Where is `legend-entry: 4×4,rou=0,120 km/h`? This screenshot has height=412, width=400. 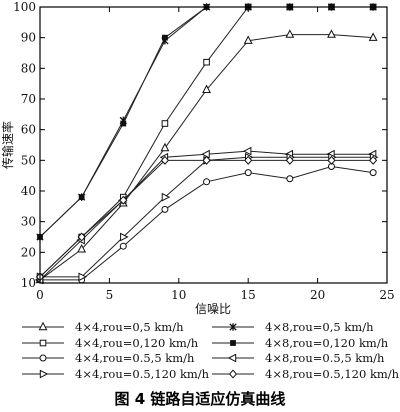
legend-entry: 4×4,rou=0,120 km/h is located at coordinates (110, 343).